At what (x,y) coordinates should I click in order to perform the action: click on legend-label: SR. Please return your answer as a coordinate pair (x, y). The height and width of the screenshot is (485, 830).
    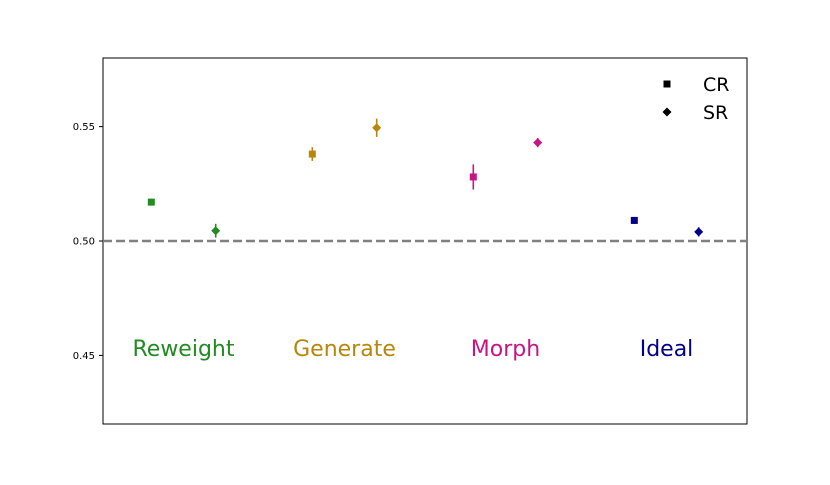
    Looking at the image, I should click on (715, 113).